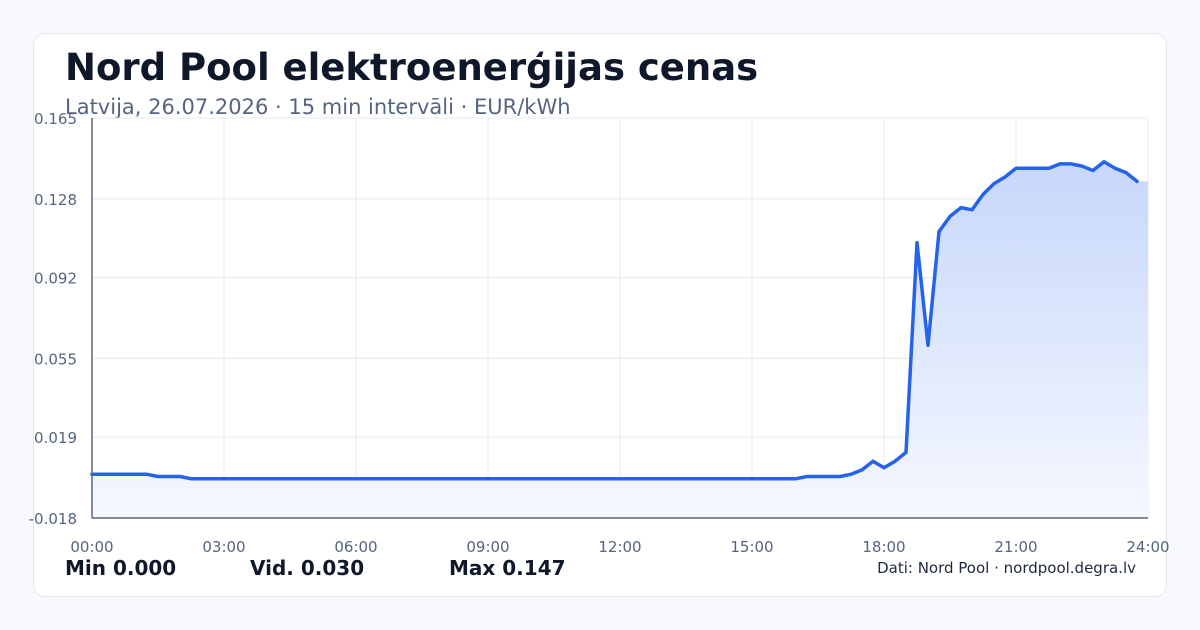 The width and height of the screenshot is (1200, 630). I want to click on x-tick-label: 12:00, so click(619, 547).